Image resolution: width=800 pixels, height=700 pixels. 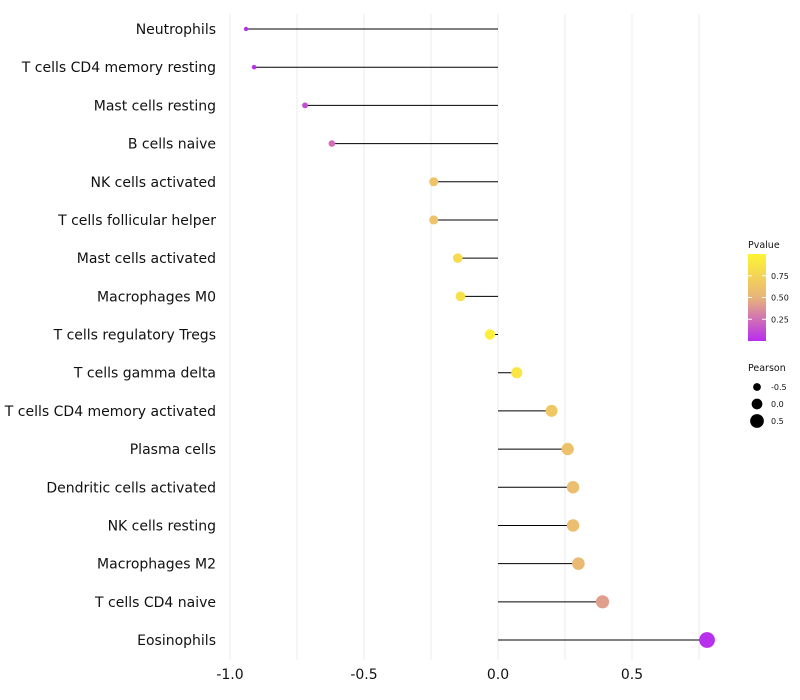 What do you see at coordinates (777, 404) in the screenshot?
I see `legend-pearson-label: 0.0` at bounding box center [777, 404].